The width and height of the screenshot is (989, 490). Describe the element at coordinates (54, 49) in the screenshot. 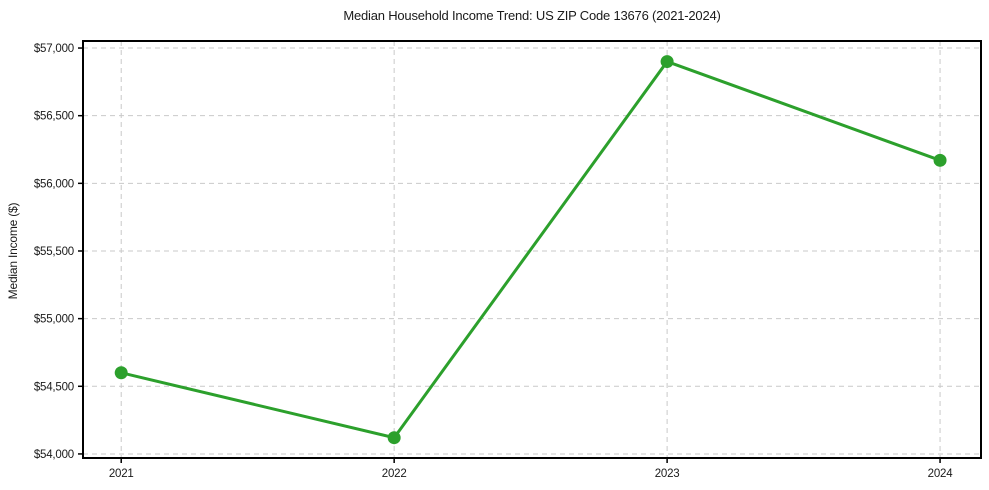

I see `y-tick-label: $57,000` at that location.